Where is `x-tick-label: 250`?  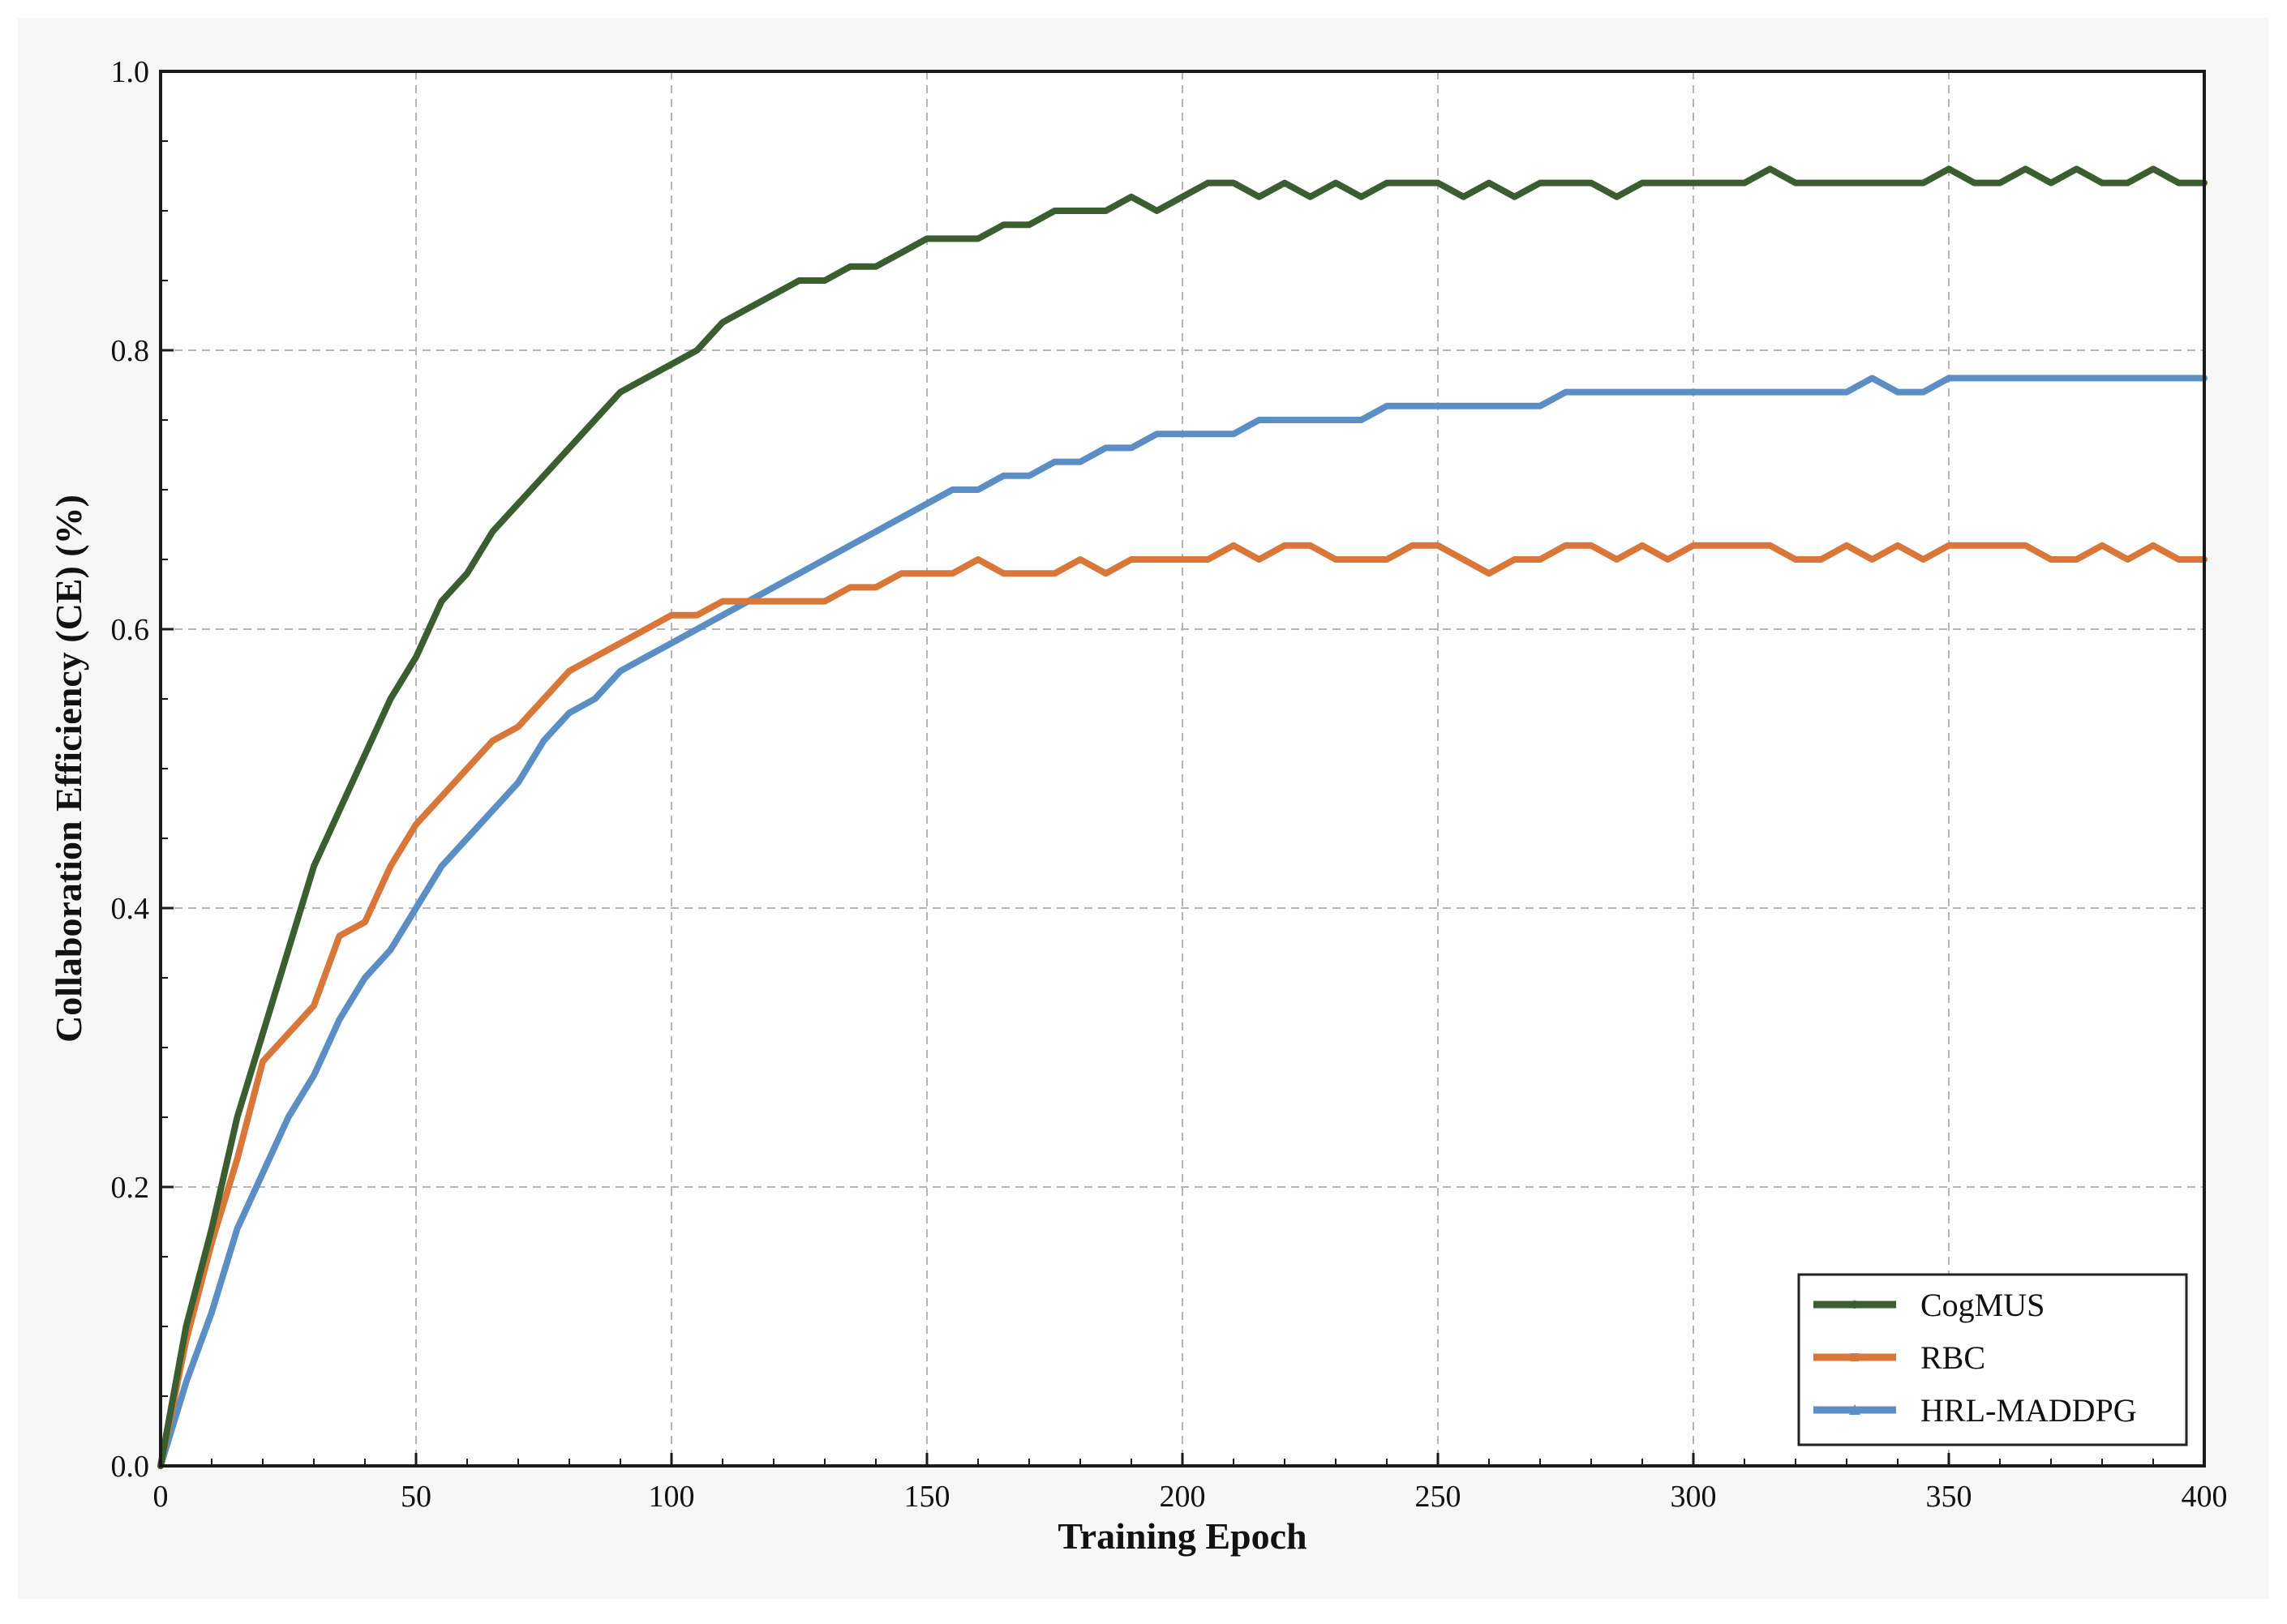
x-tick-label: 250 is located at coordinates (1438, 1497).